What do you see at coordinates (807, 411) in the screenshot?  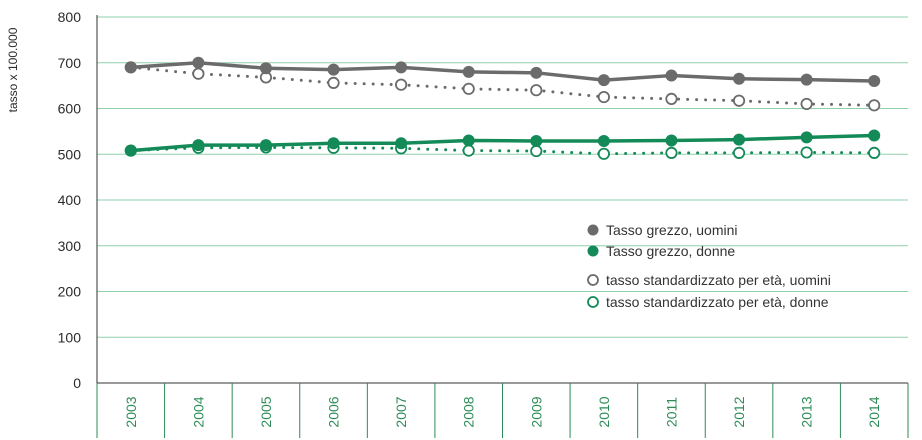 I see `x-tick-label: 2013` at bounding box center [807, 411].